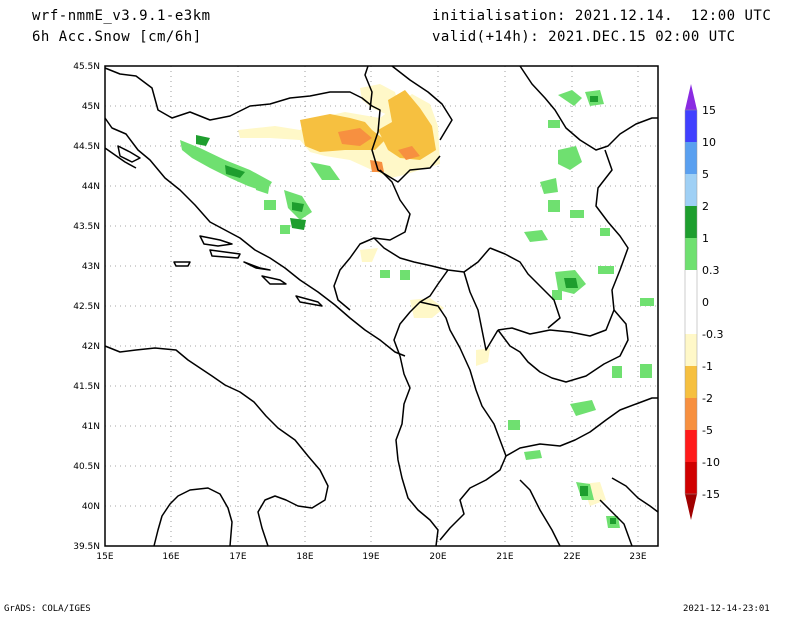  What do you see at coordinates (707, 366) in the screenshot?
I see `colorbar-label: -1` at bounding box center [707, 366].